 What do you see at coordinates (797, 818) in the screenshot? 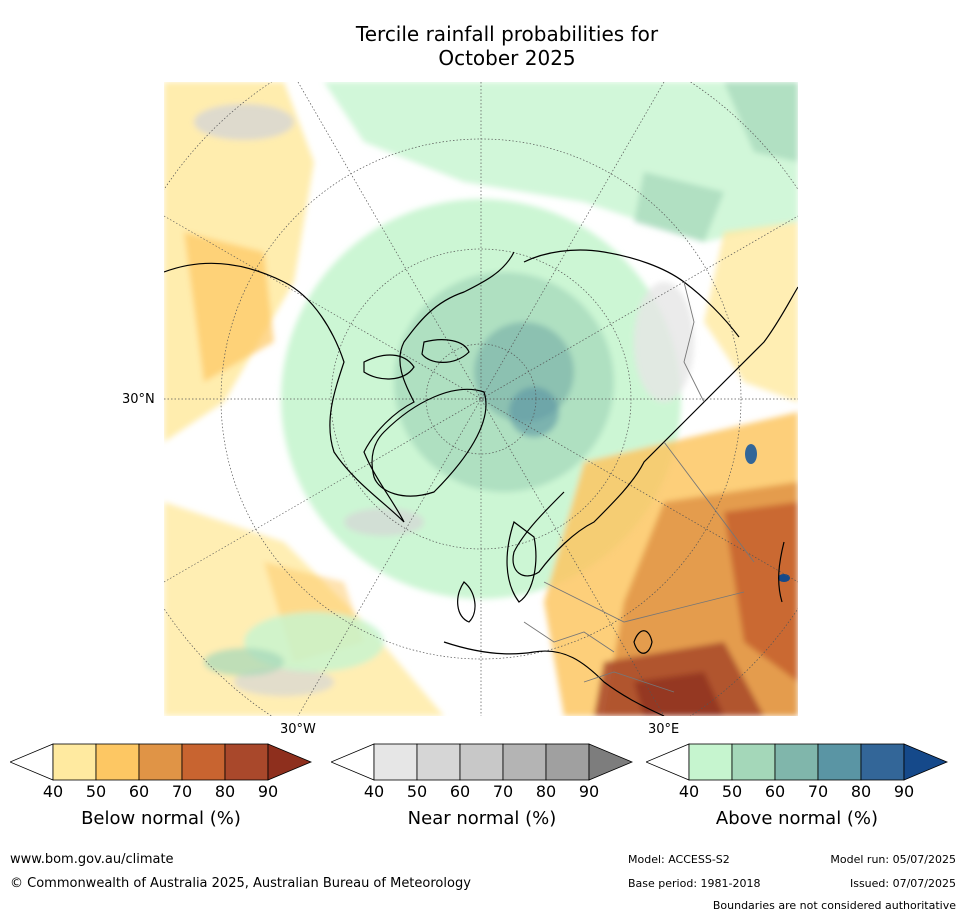
I see `colorbar-above-title: Above normal (%)` at bounding box center [797, 818].